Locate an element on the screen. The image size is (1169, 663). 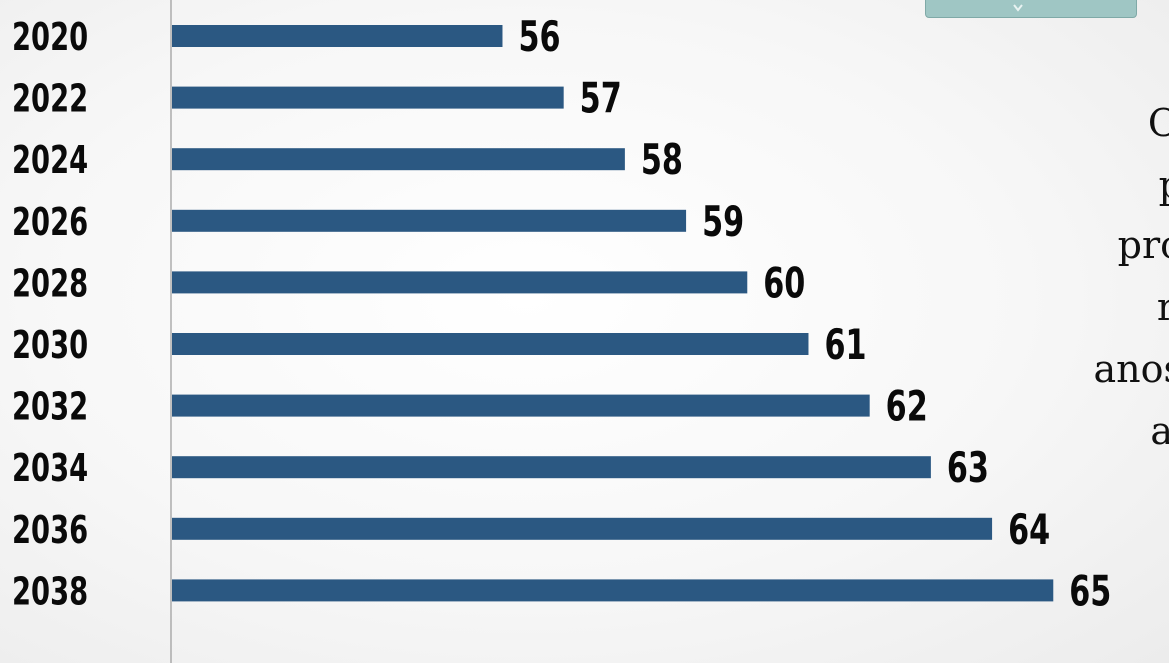
data-label: 62 is located at coordinates (907, 406).